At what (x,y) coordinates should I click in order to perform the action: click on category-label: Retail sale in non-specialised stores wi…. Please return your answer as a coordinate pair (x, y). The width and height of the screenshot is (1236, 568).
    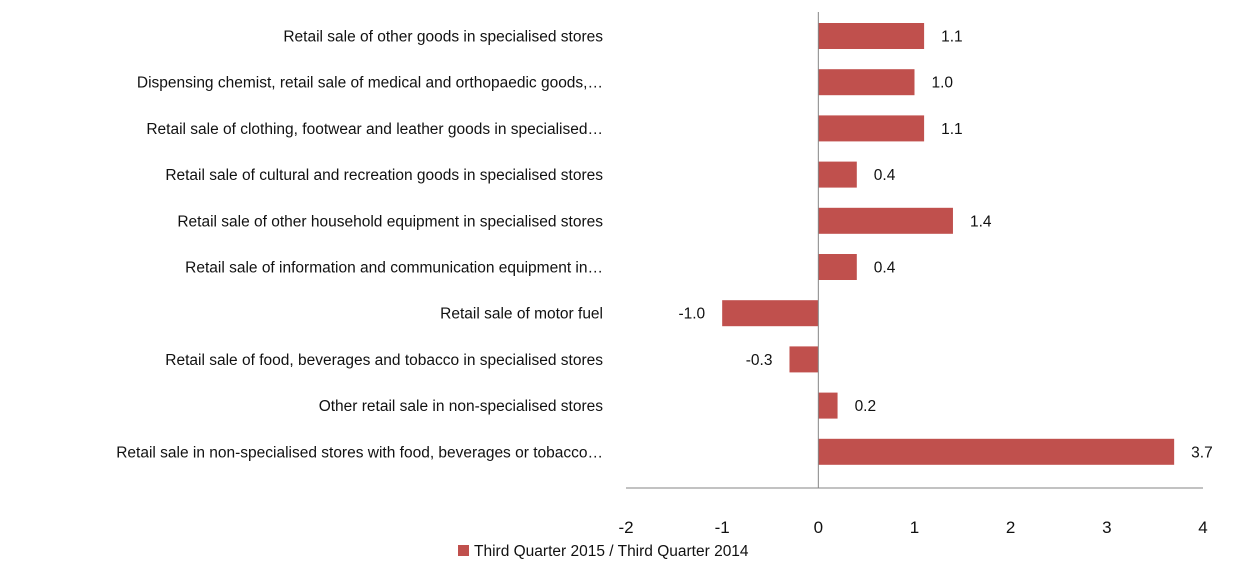
    Looking at the image, I should click on (359, 452).